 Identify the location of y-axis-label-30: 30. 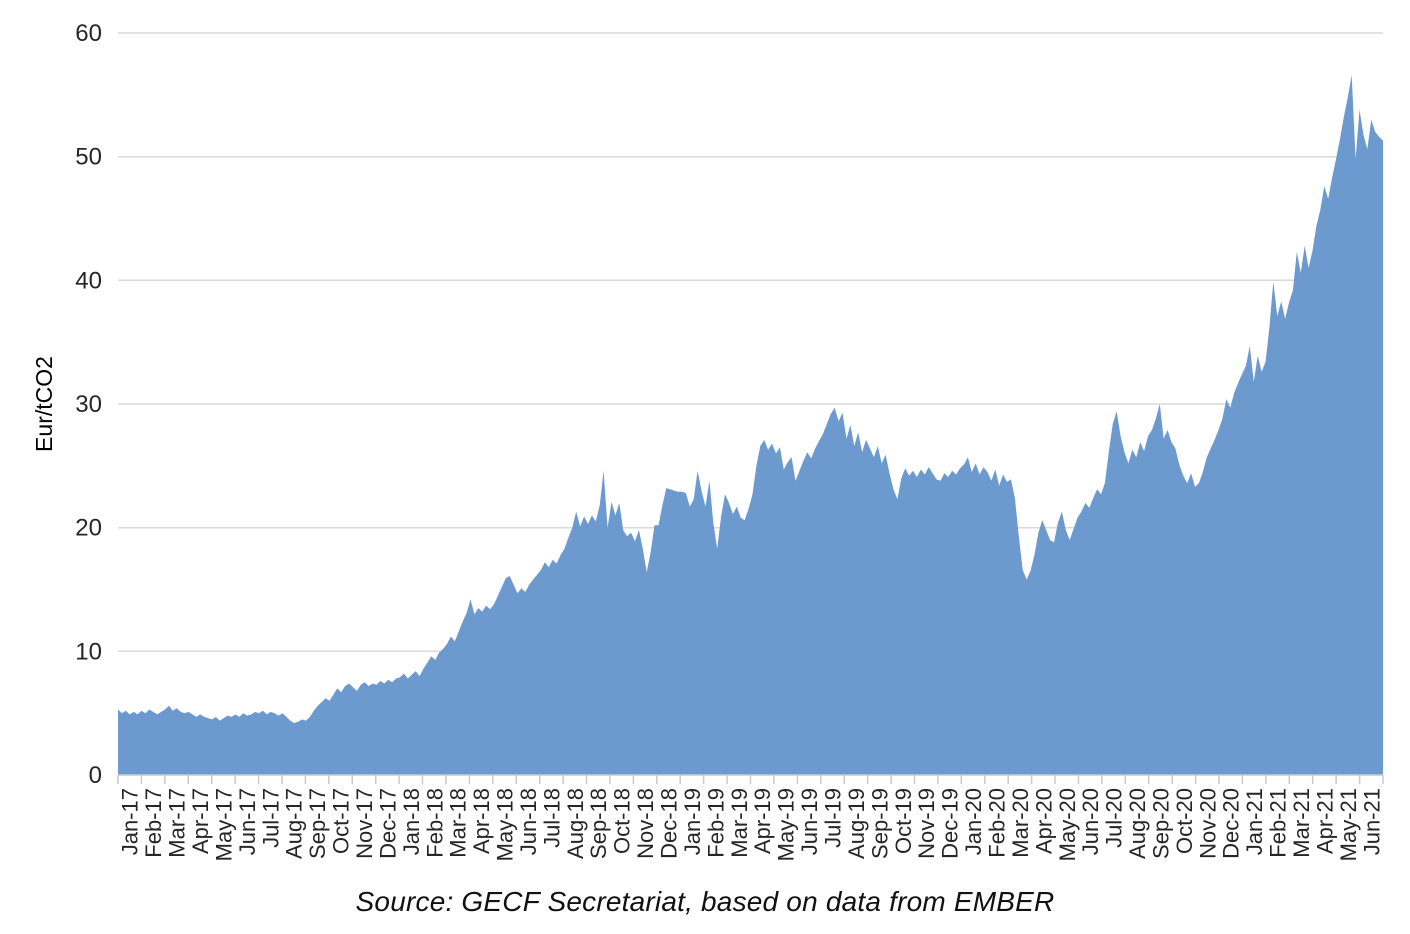
(88, 404).